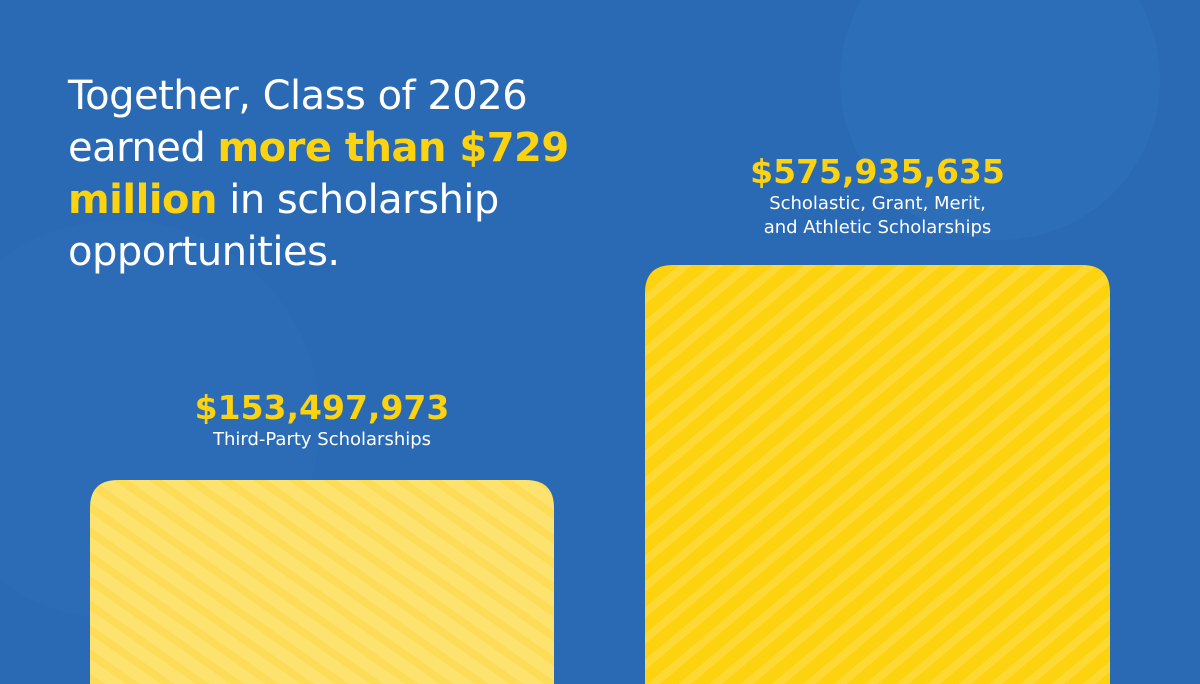 Image resolution: width=1200 pixels, height=684 pixels. Describe the element at coordinates (877, 171) in the screenshot. I see `amount: $575,935,635` at that location.